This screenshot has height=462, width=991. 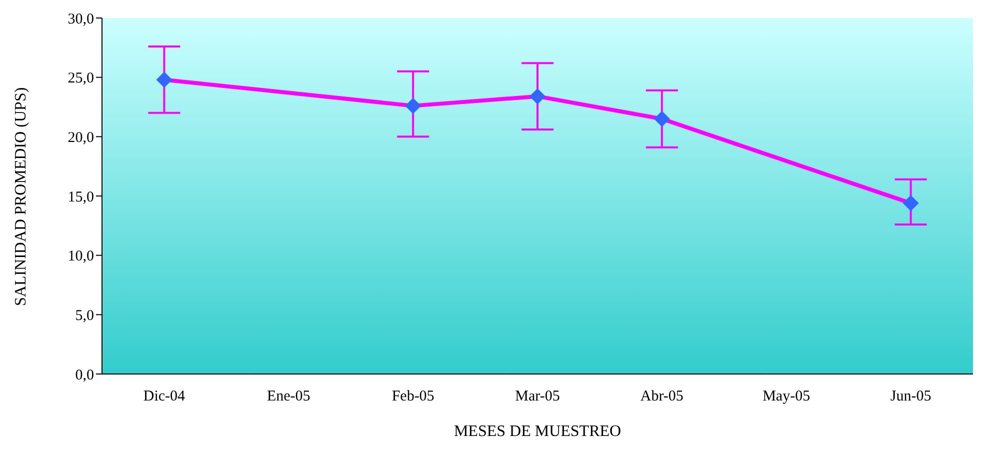 What do you see at coordinates (21, 196) in the screenshot?
I see `y-axis-title: SALINIDAD PROMEDIO (UPS)` at bounding box center [21, 196].